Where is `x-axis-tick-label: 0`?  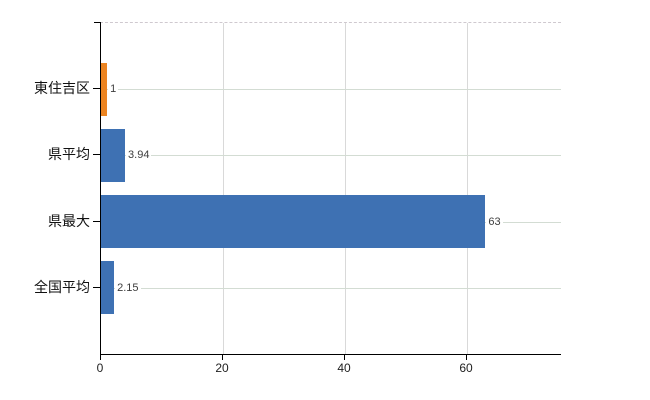 x-axis-tick-label: 0 is located at coordinates (100, 368).